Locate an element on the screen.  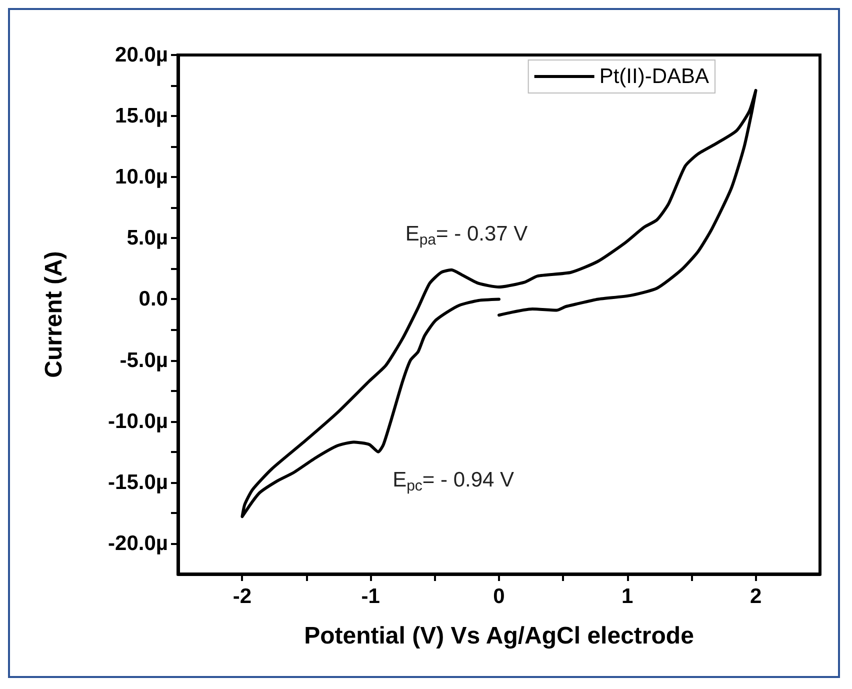
y-tick-label: -20.0µ is located at coordinates (138, 543).